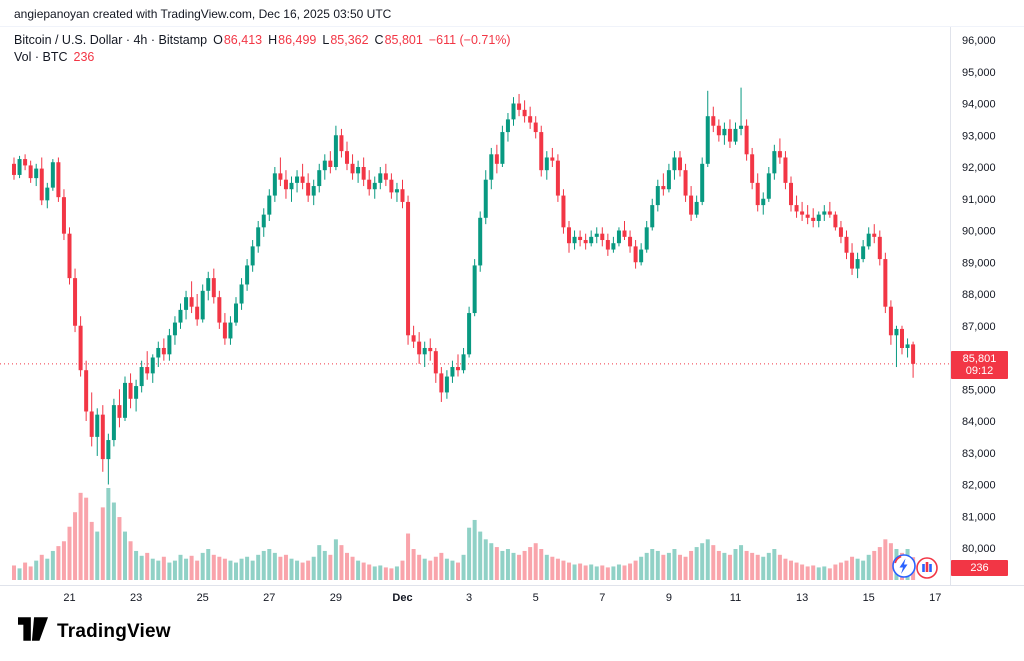 The image size is (1024, 661). Describe the element at coordinates (269, 598) in the screenshot. I see `svg-text: 27` at that location.